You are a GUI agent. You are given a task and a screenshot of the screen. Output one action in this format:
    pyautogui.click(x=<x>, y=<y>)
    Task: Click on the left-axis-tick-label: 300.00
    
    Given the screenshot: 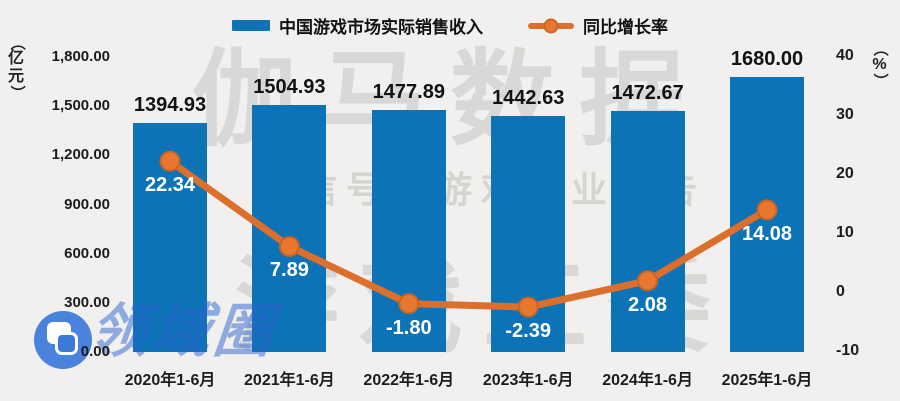 What is the action you would take?
    pyautogui.click(x=87, y=302)
    